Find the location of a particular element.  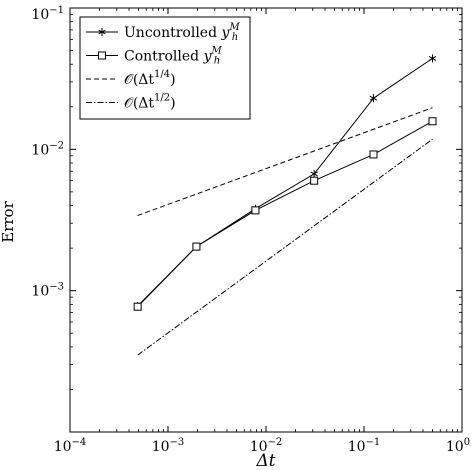

legend-label: Controlled yM h is located at coordinates (173, 56).